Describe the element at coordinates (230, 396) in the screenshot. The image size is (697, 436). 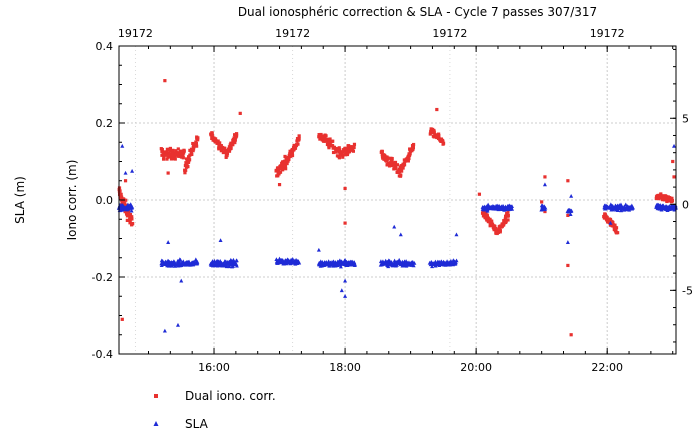
I see `legend-label: Dual iono. corr.` at that location.